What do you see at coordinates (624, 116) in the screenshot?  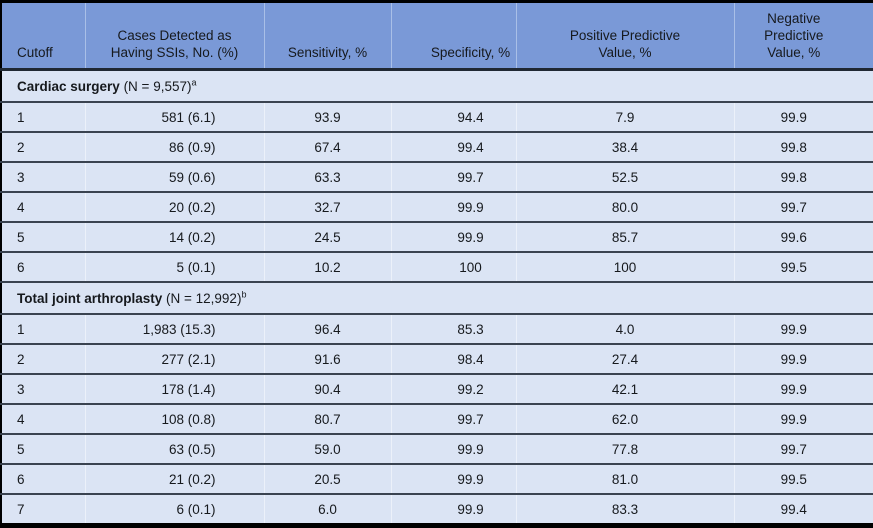 I see `cell-ppv: 7.9` at bounding box center [624, 116].